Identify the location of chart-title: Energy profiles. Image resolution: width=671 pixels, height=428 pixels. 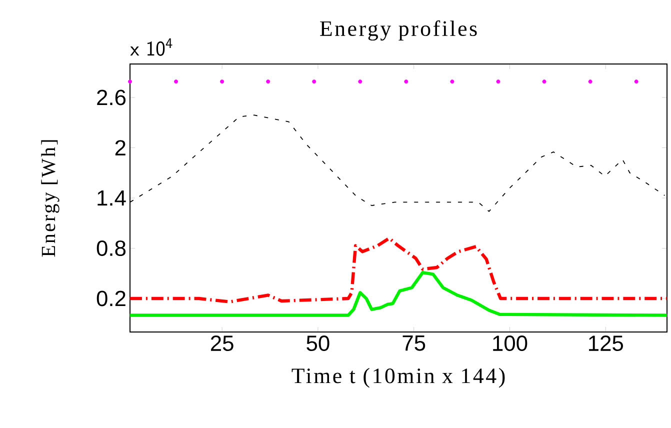
(398, 30).